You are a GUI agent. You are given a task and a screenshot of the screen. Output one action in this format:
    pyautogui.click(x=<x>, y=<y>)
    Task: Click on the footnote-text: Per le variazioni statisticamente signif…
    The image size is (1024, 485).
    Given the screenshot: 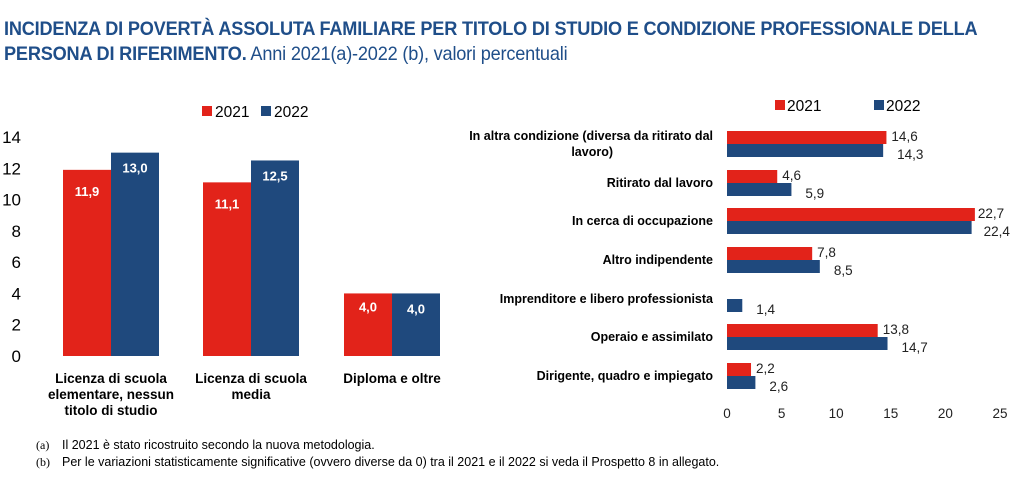 What is the action you would take?
    pyautogui.click(x=391, y=462)
    